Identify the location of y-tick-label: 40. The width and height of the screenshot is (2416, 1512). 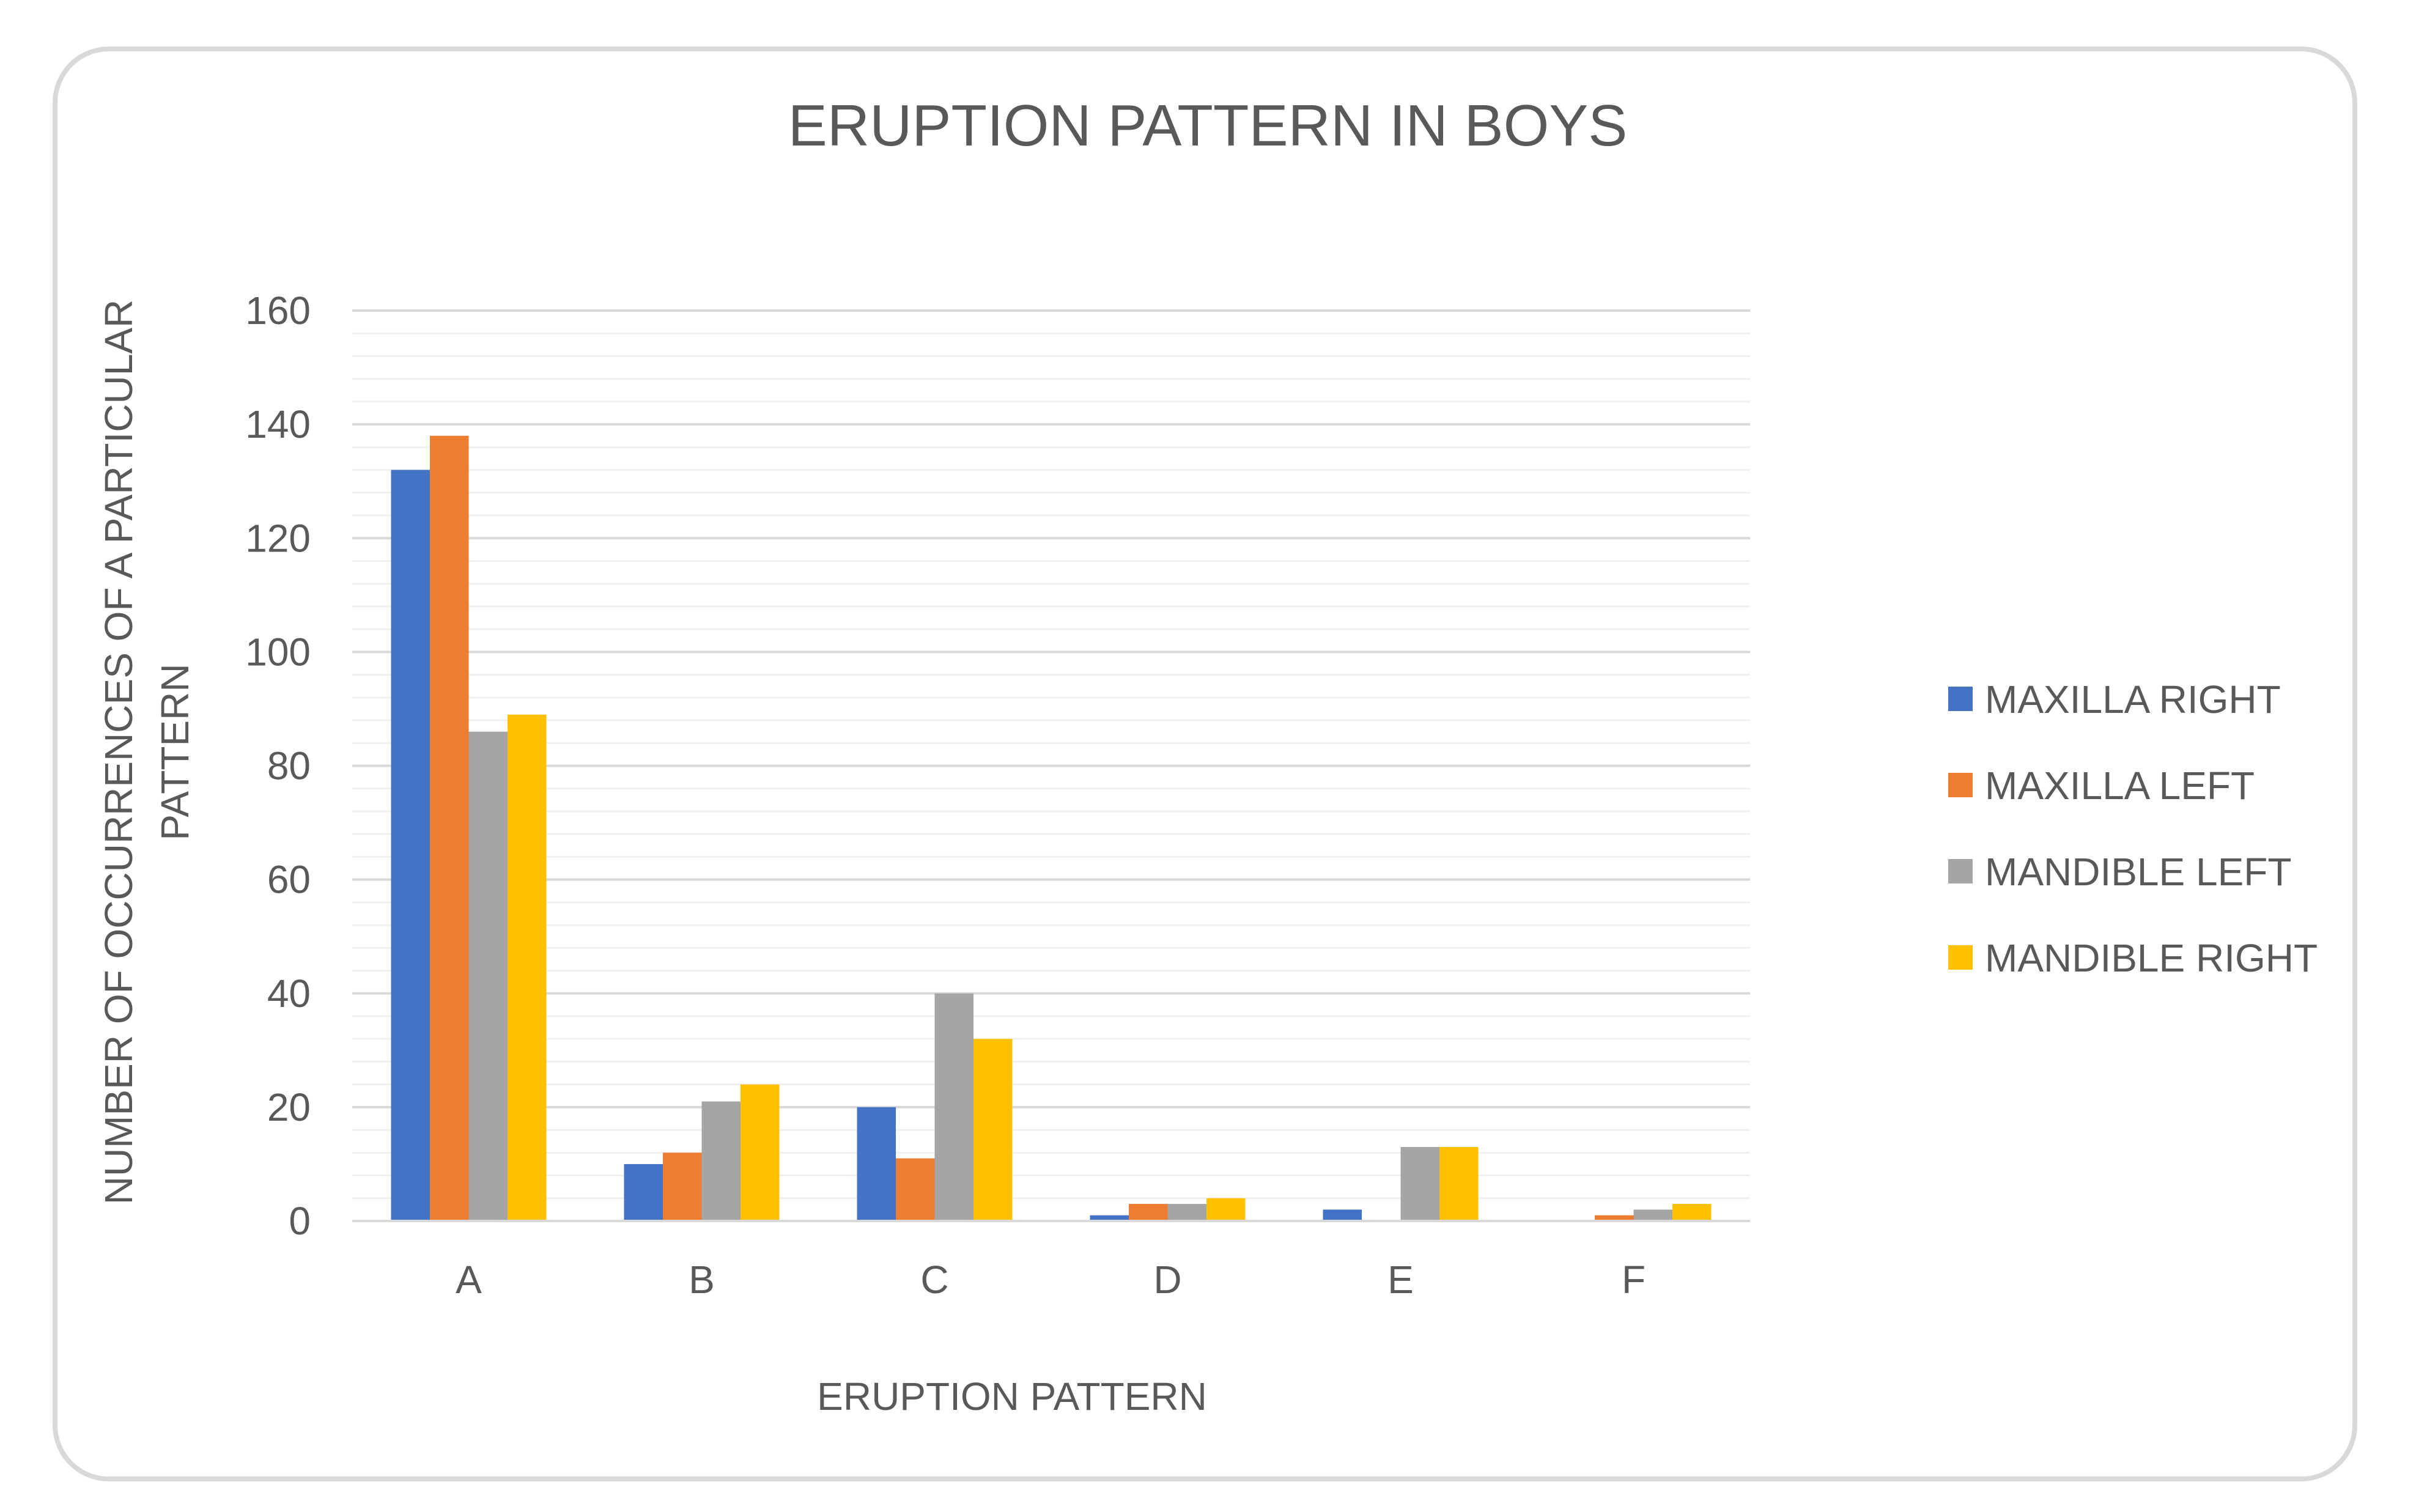
(289, 994).